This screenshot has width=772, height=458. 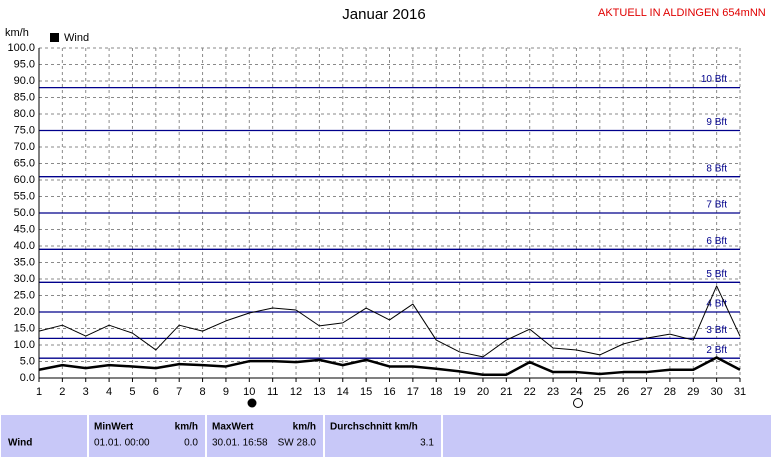 What do you see at coordinates (109, 392) in the screenshot?
I see `x-tick-label: 4` at bounding box center [109, 392].